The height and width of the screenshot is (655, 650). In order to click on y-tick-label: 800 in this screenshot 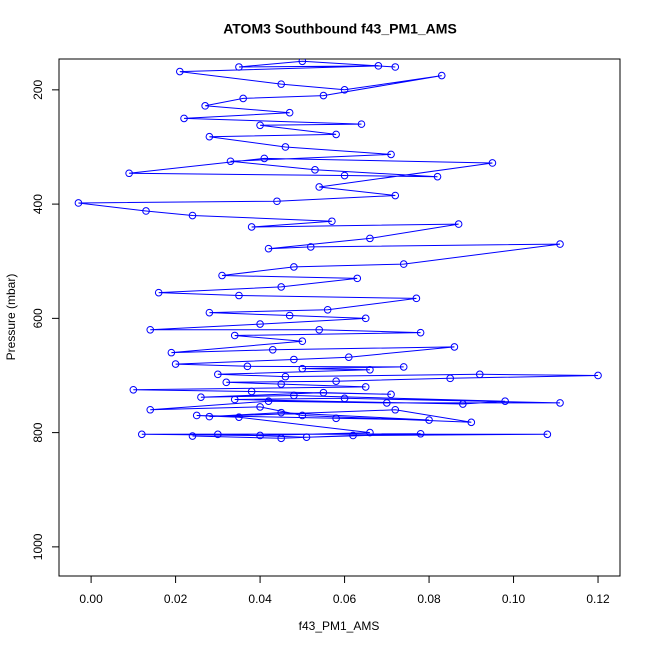, I will do `click(38, 432)`.